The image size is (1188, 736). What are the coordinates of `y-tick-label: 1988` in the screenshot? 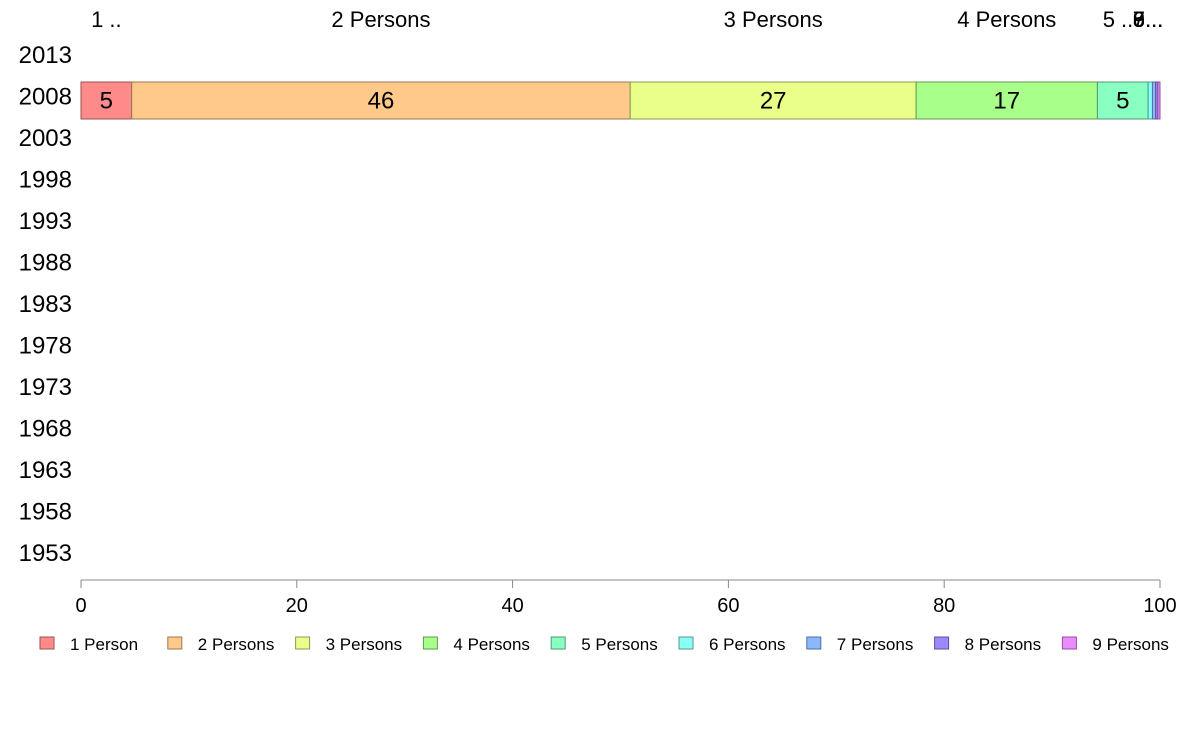 It's located at (45, 263).